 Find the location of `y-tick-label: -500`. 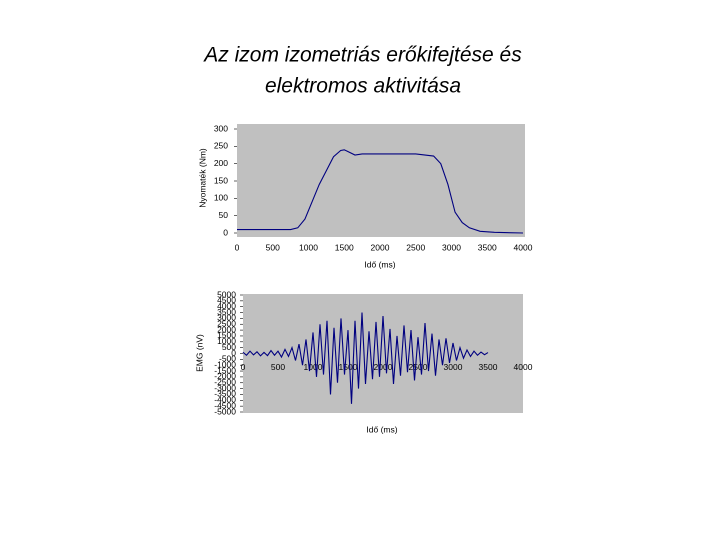

y-tick-label: -500 is located at coordinates (227, 359).